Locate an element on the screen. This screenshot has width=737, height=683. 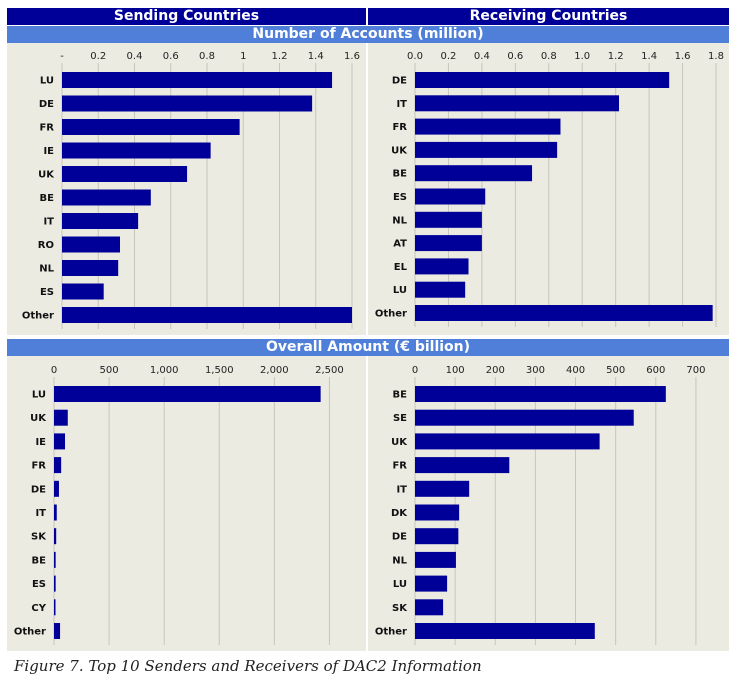
x-tick-label: 1.4 is located at coordinates (649, 56).